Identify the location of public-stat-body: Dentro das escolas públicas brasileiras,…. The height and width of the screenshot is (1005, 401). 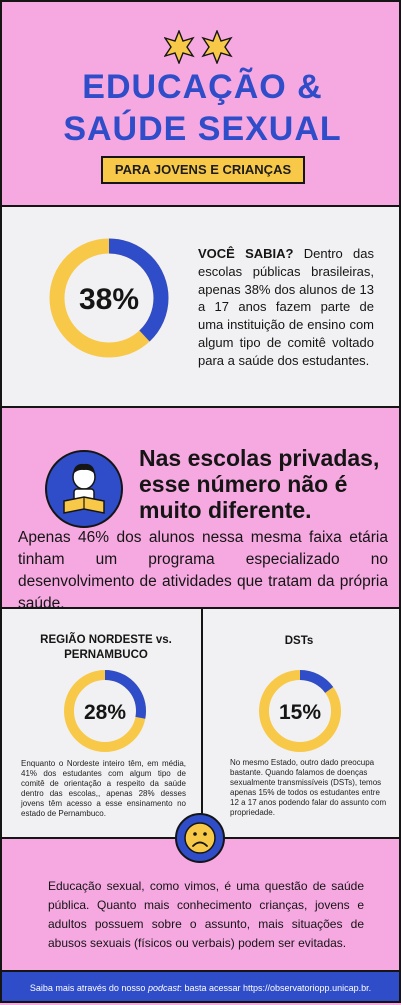
(286, 307).